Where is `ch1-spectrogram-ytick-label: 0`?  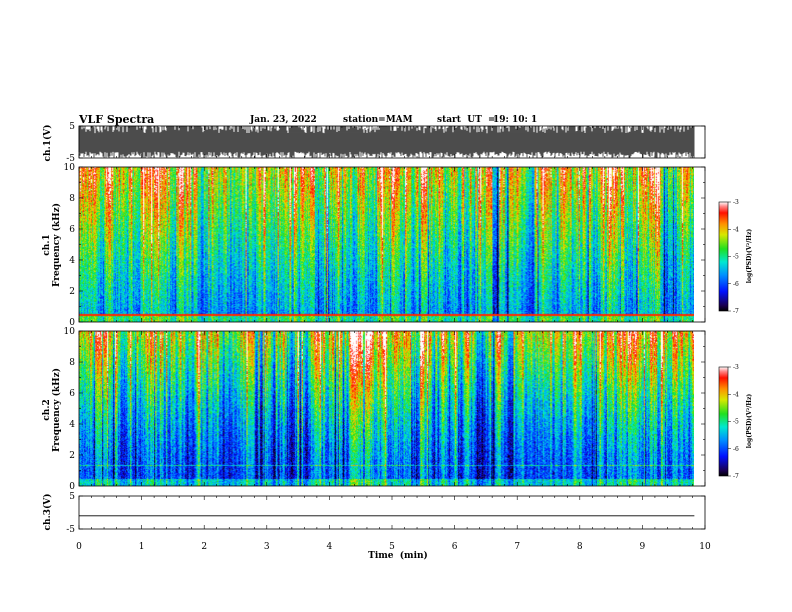
ch1-spectrogram-ytick-label: 0 is located at coordinates (72, 323).